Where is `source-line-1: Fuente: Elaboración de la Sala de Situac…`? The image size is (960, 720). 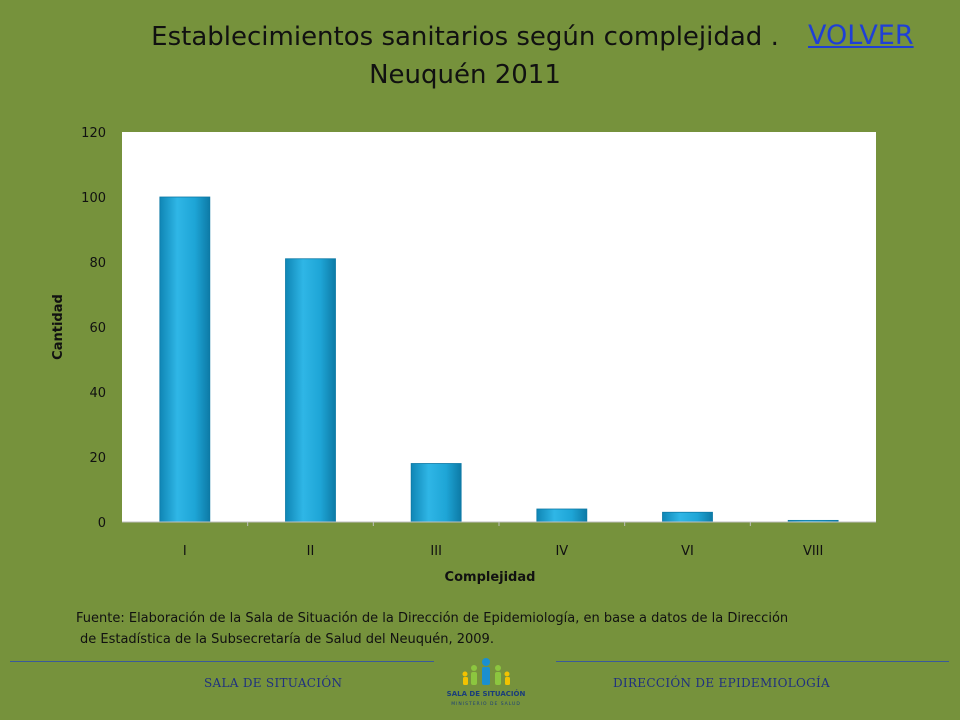 source-line-1: Fuente: Elaboración de la Sala de Situac… is located at coordinates (432, 618).